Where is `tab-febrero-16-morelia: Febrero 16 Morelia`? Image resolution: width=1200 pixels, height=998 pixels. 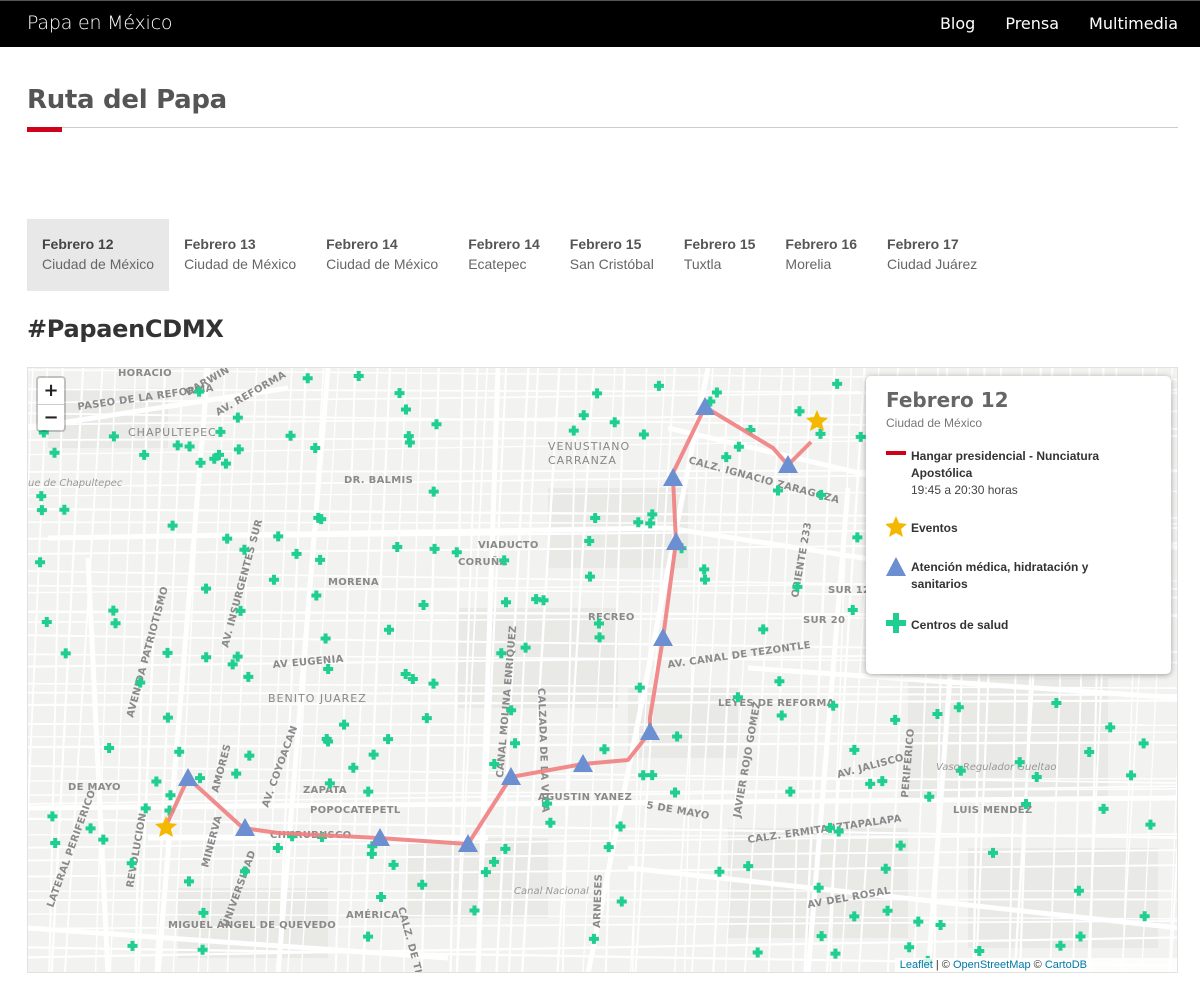 tab-febrero-16-morelia: Febrero 16 Morelia is located at coordinates (821, 255).